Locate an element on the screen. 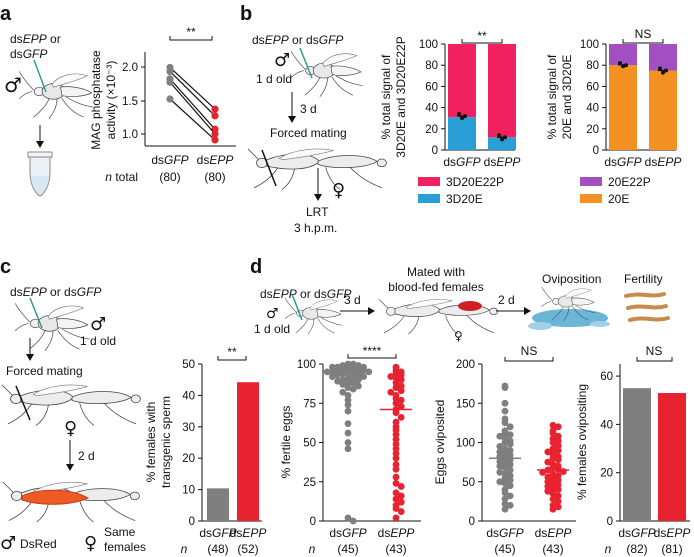  chart-d3-tick-label: 0 is located at coordinates (610, 522).